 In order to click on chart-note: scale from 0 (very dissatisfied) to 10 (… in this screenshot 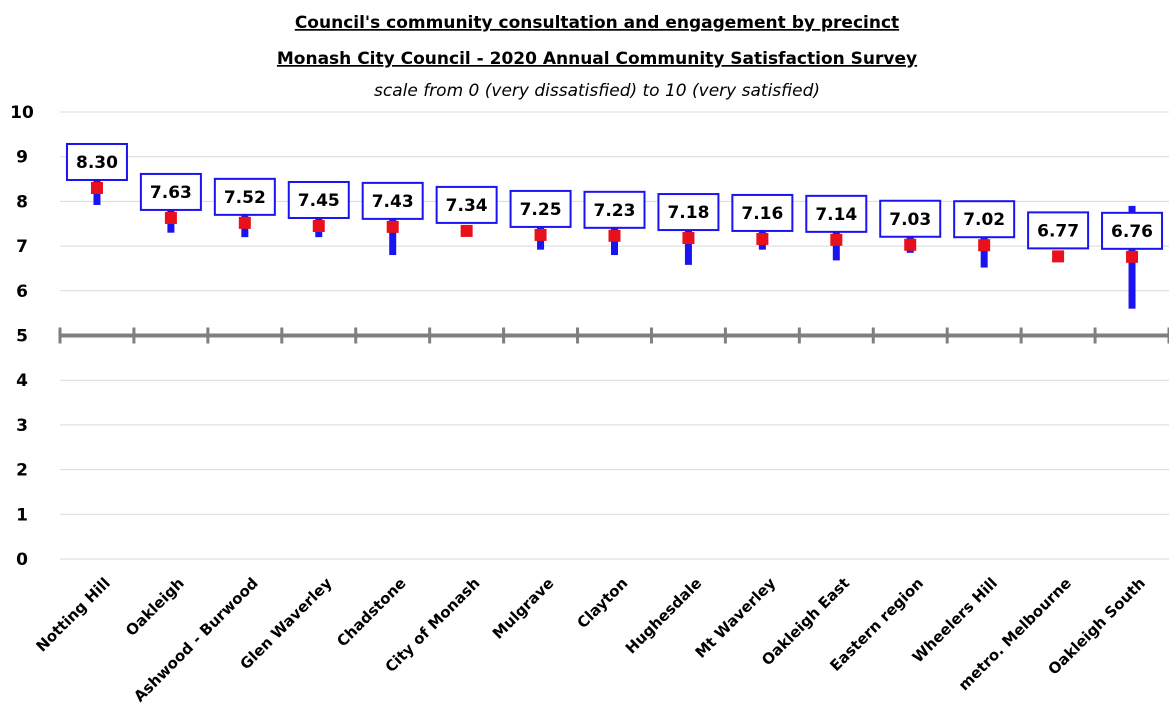, I will do `click(597, 91)`.